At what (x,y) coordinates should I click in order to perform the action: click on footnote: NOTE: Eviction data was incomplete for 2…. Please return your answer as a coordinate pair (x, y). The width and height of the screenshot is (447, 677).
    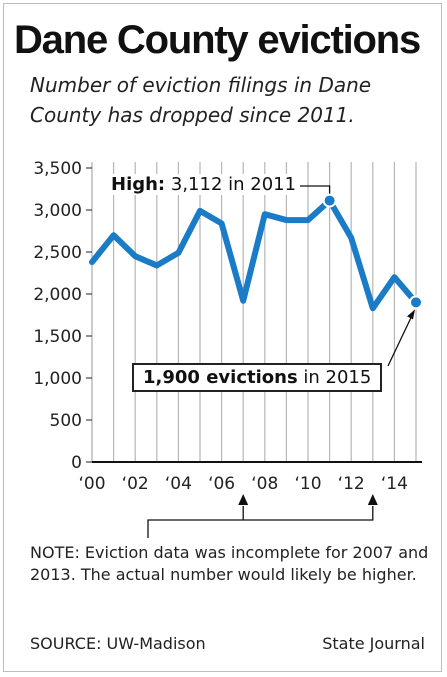
    Looking at the image, I should click on (229, 563).